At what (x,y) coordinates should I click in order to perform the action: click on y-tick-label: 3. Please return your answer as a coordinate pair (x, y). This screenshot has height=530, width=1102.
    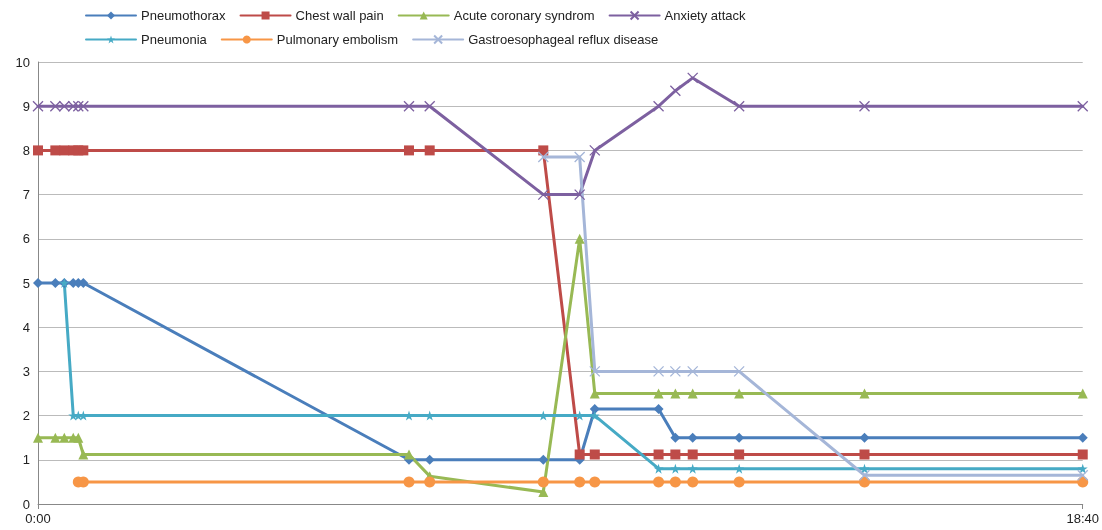
    Looking at the image, I should click on (26, 371).